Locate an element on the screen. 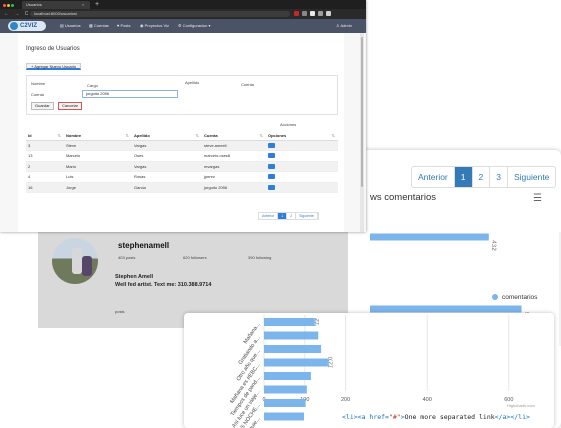 This screenshot has height=428, width=561. browser-tab: Usuarios is located at coordinates (56, 5).